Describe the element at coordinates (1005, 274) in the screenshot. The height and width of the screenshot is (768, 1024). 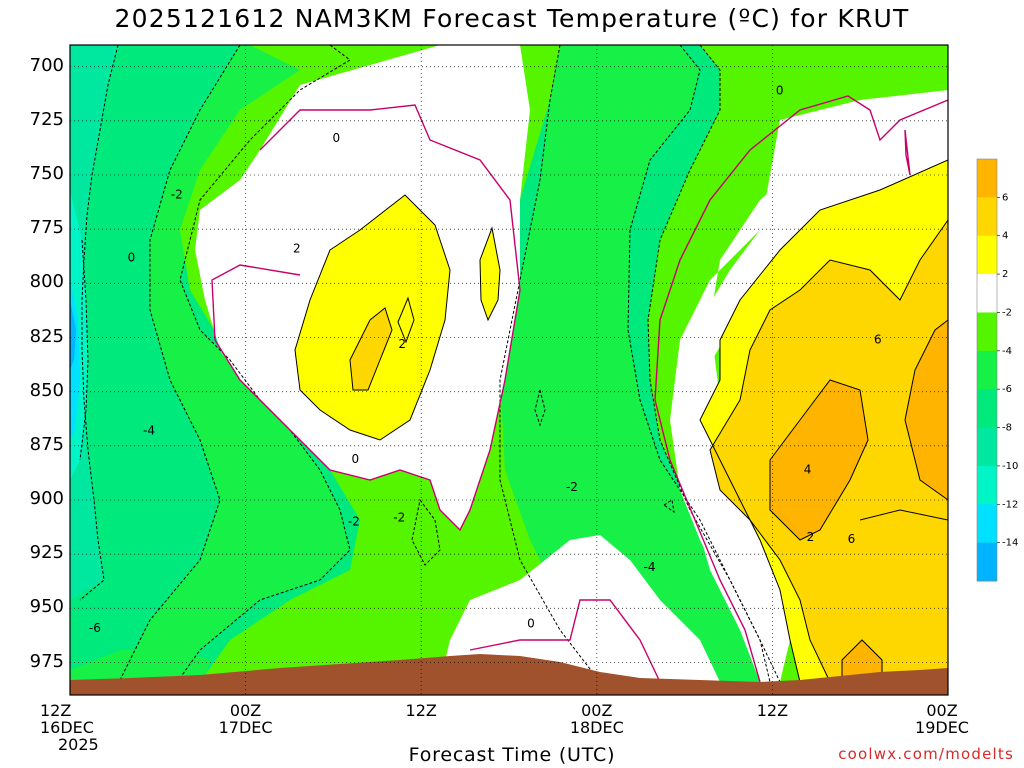
I see `colorbar-label: 2` at that location.